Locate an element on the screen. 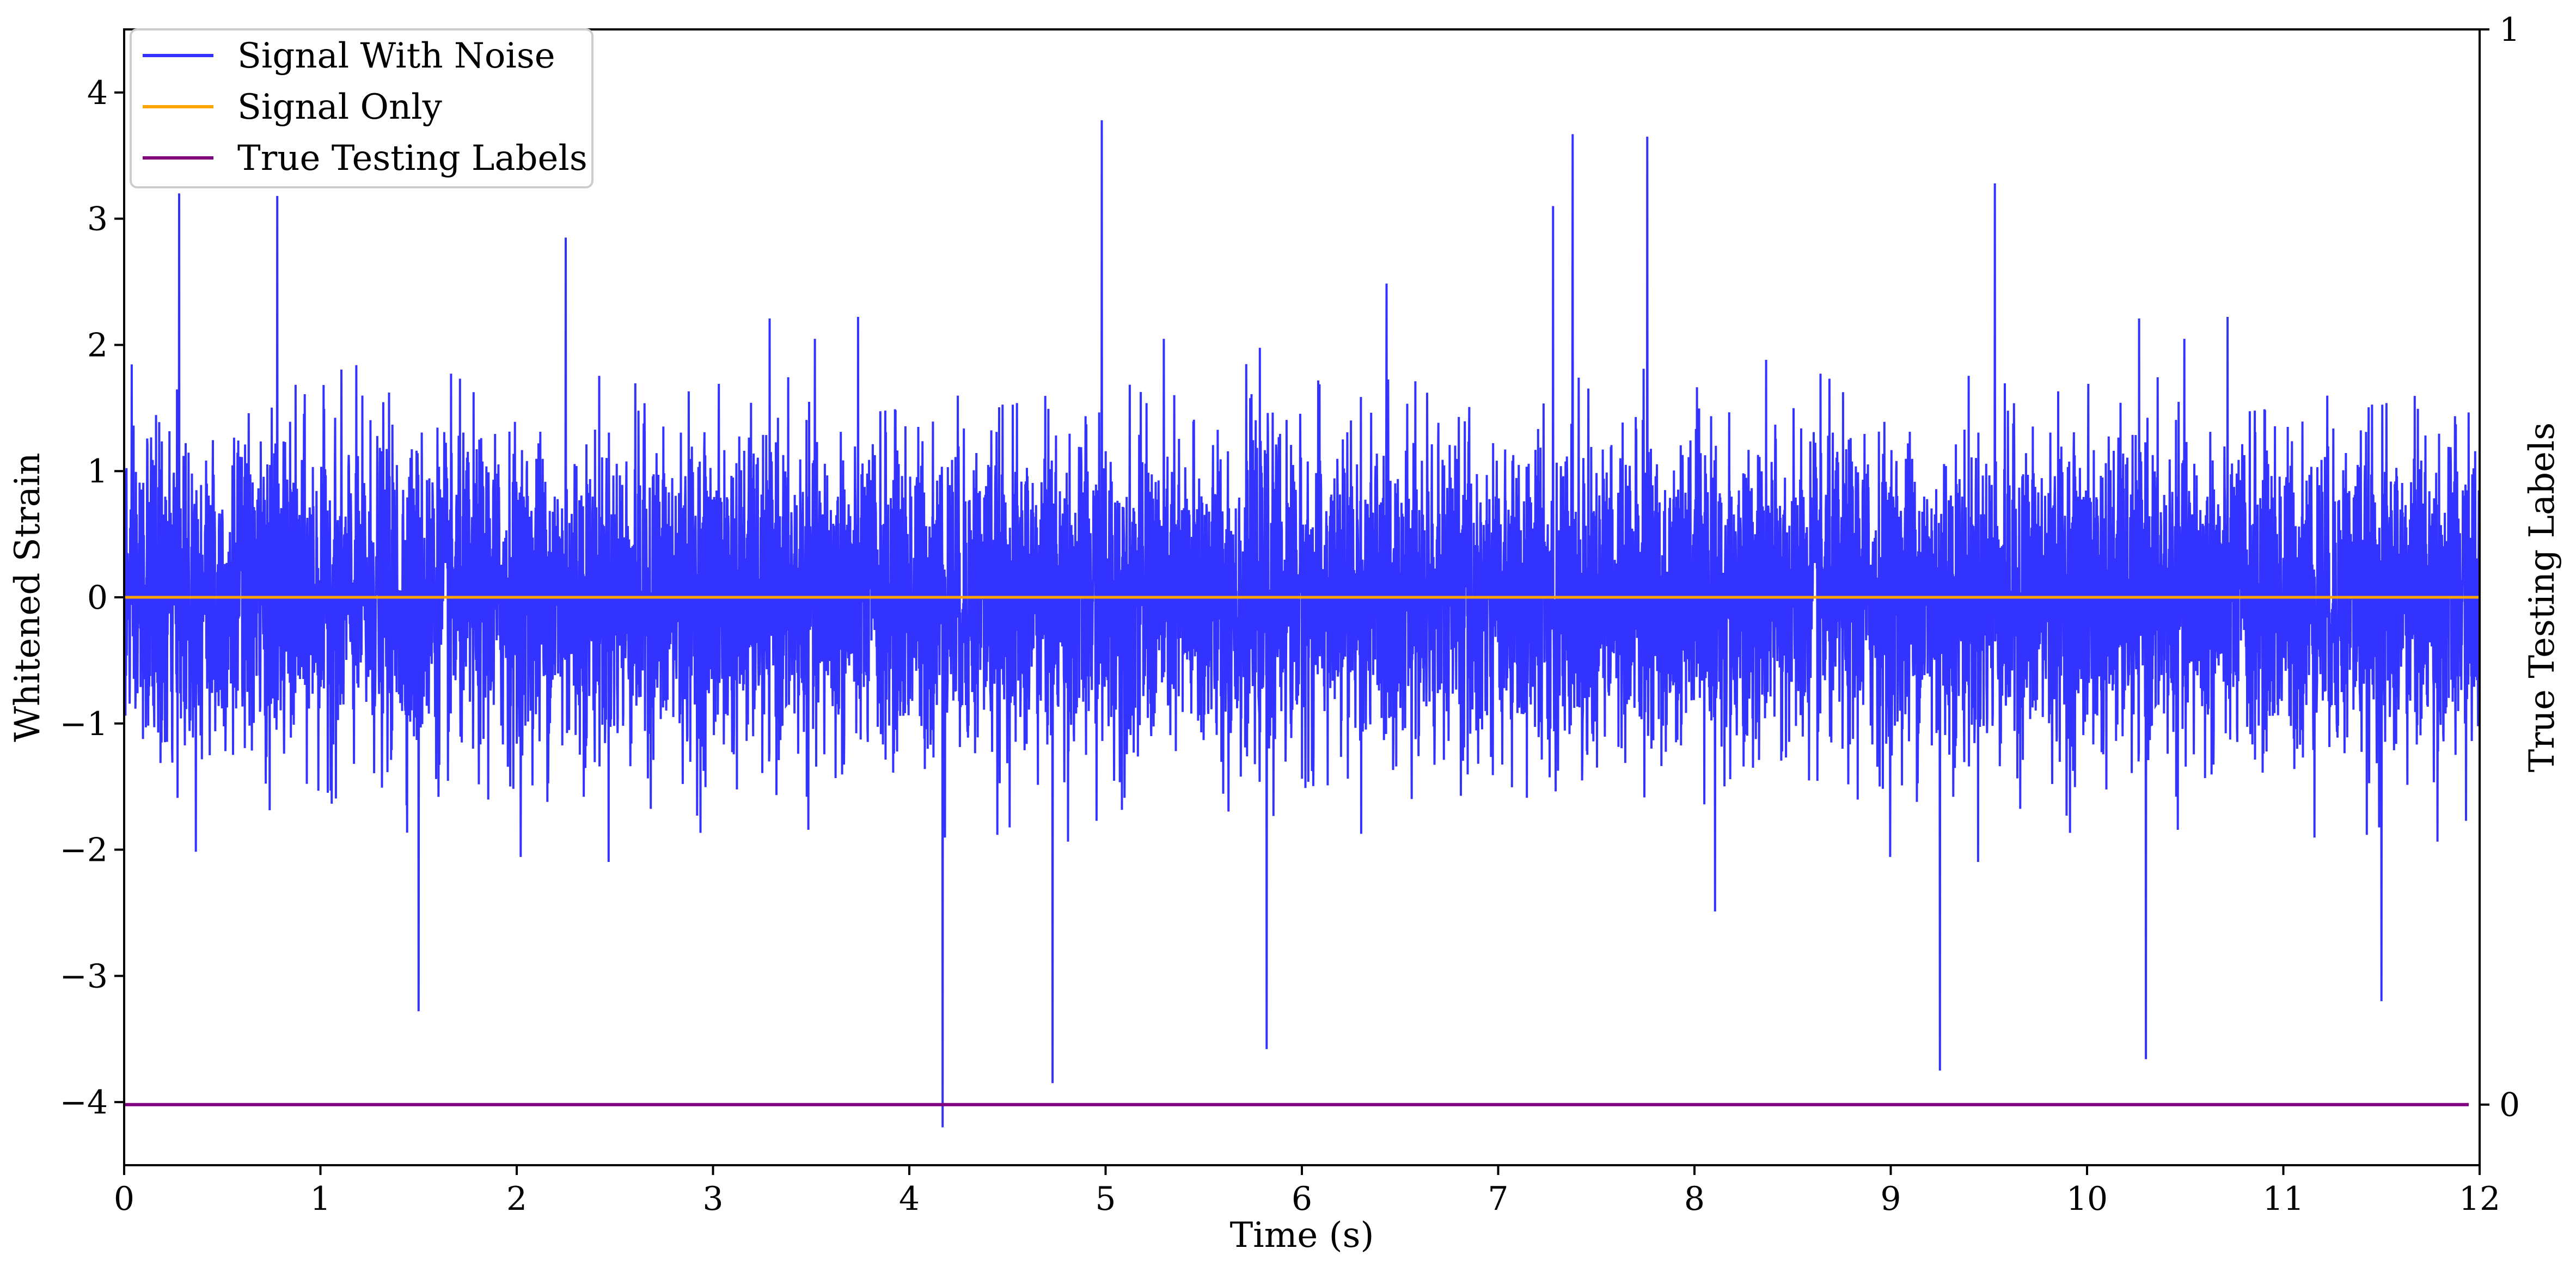 The height and width of the screenshot is (1273, 2576). x-axis-label: Time (s) is located at coordinates (1302, 1236).